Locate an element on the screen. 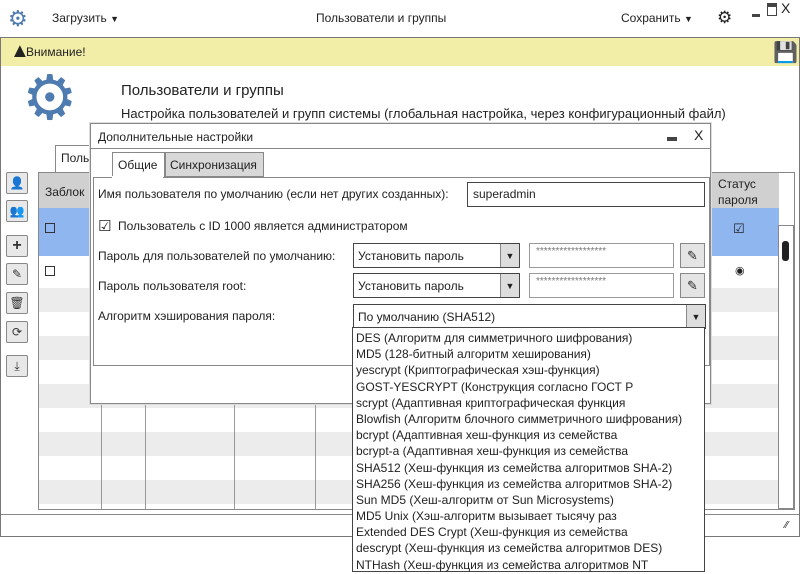 The height and width of the screenshot is (574, 800). edit-icon: ✎ is located at coordinates (17, 274).